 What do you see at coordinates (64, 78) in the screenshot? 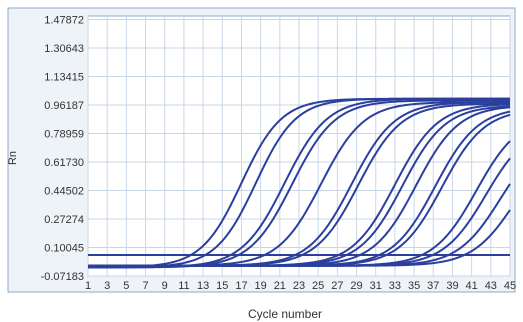
I see `y-tick-label: 1.13415` at bounding box center [64, 78].